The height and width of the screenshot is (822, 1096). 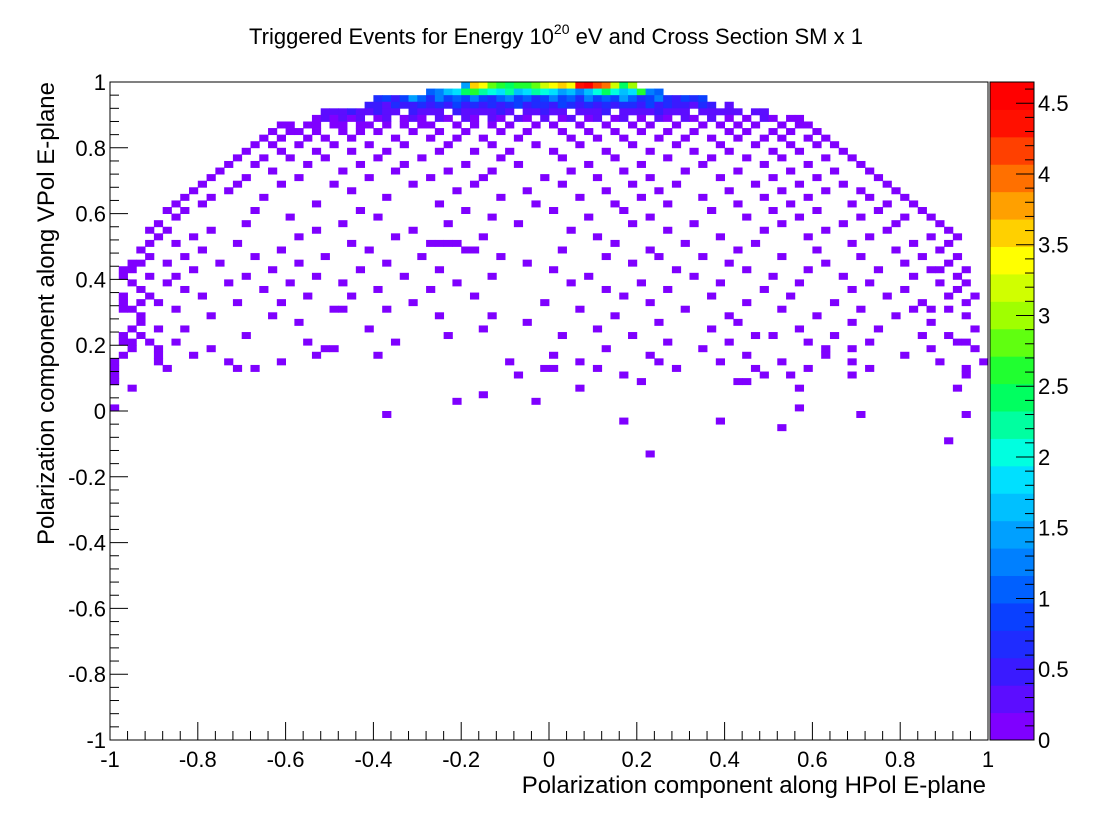 What do you see at coordinates (87, 477) in the screenshot?
I see `y-tick-label: -0.2` at bounding box center [87, 477].